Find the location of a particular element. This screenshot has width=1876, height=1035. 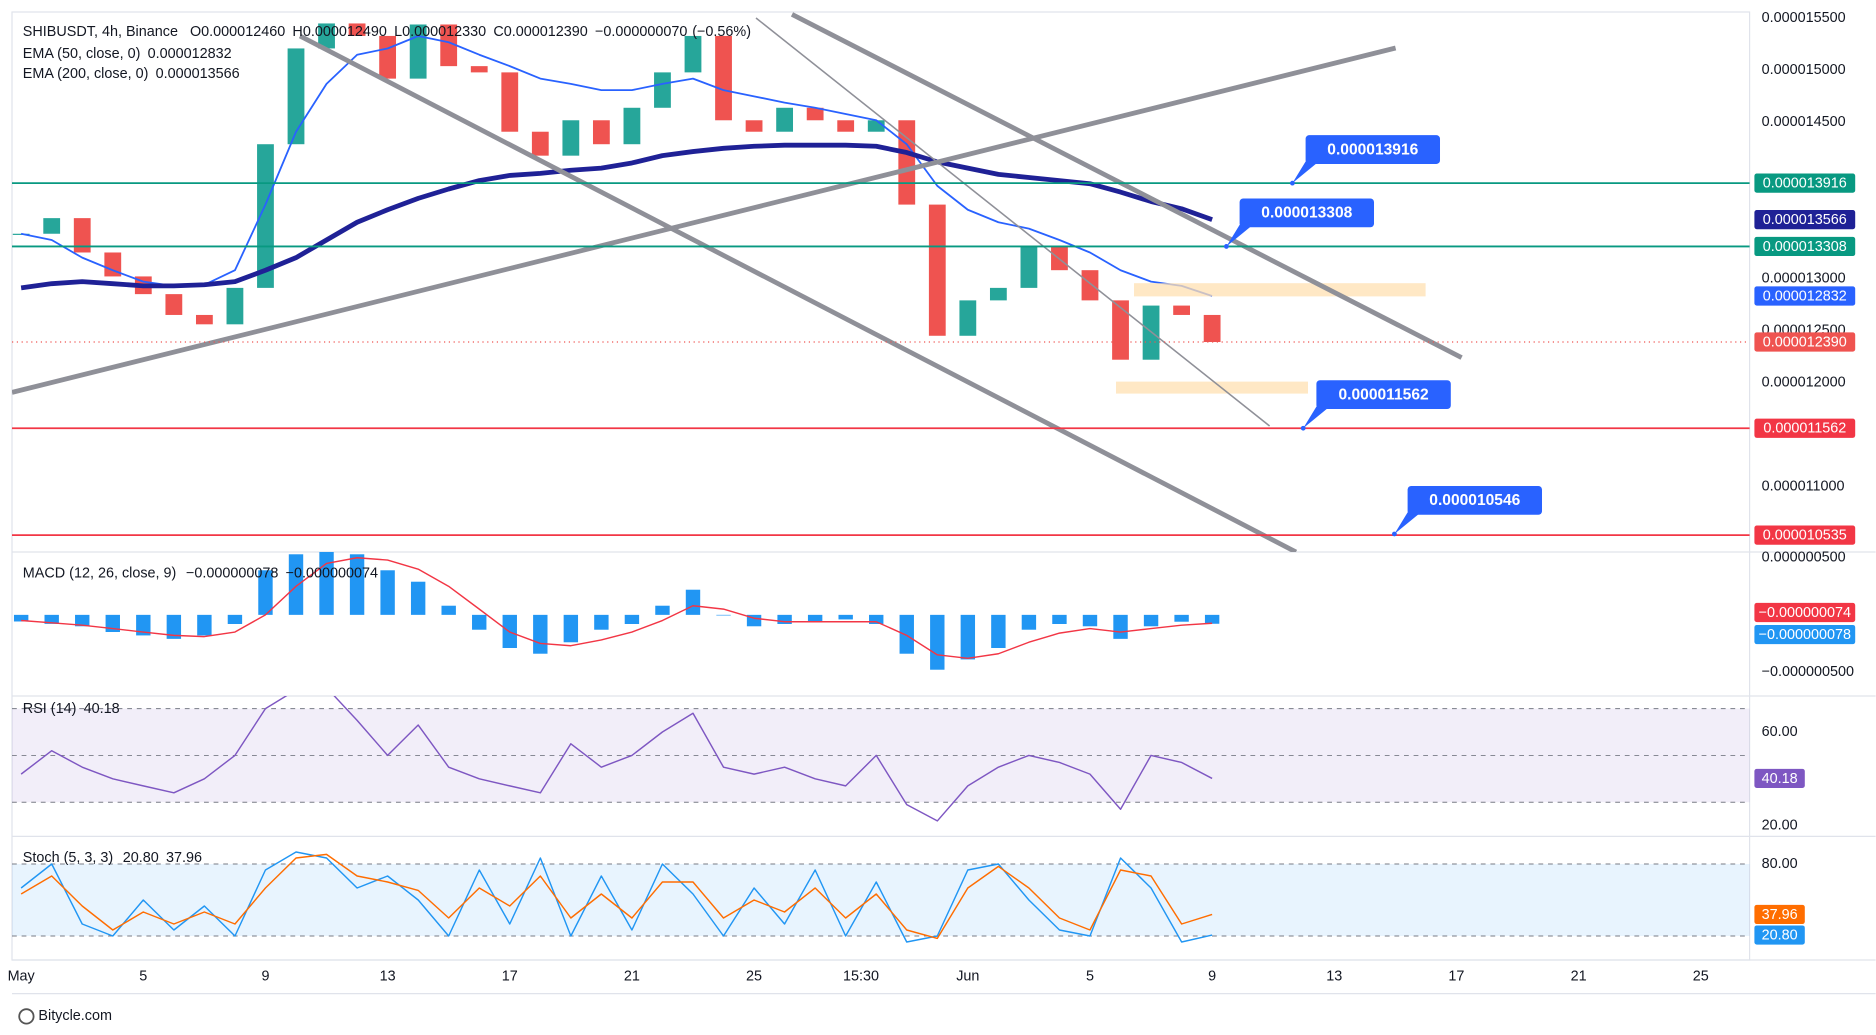

legend-text: EMA (200, close, 0) is located at coordinates (86, 74).